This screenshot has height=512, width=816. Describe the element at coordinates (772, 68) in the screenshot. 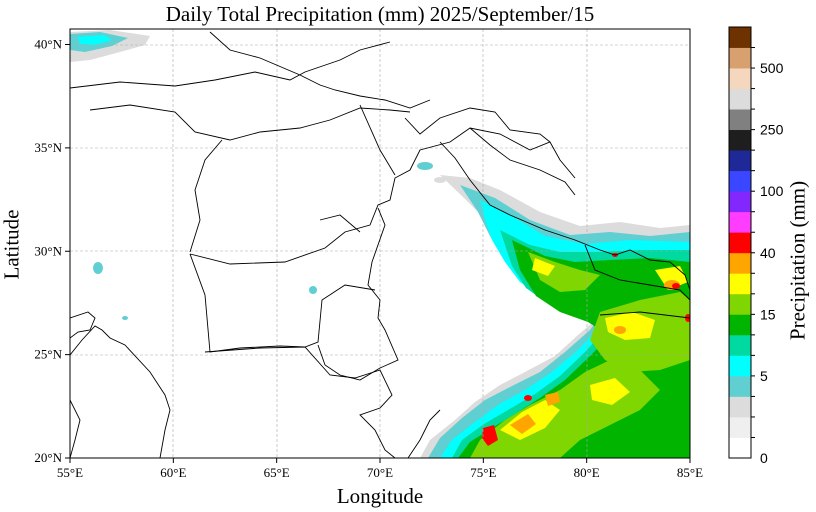

I see `colorbar-tick-label: 500` at that location.